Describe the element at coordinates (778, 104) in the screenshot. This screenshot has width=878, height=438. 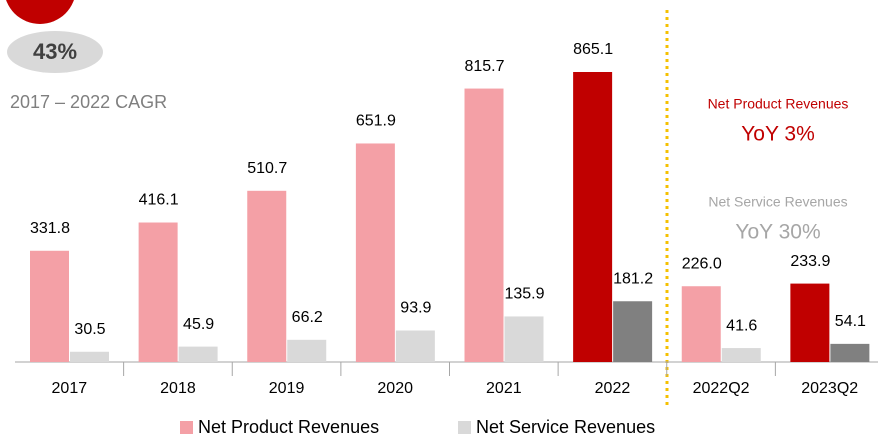
I see `product-label: Net Product Revenues` at that location.